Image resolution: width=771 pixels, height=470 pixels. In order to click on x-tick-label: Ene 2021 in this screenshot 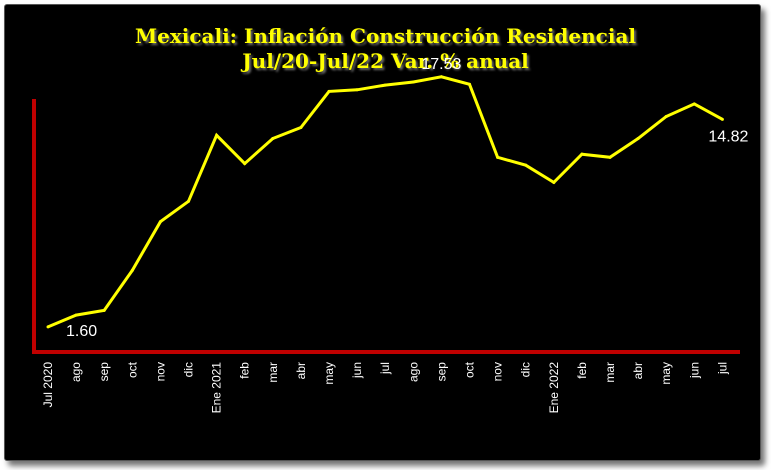, I will do `click(217, 388)`.